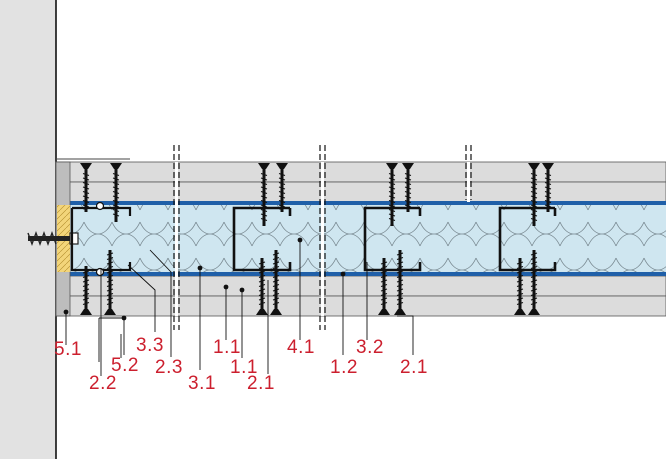  Describe the element at coordinates (301, 347) in the screenshot. I see `label-4-1: 4.1` at that location.